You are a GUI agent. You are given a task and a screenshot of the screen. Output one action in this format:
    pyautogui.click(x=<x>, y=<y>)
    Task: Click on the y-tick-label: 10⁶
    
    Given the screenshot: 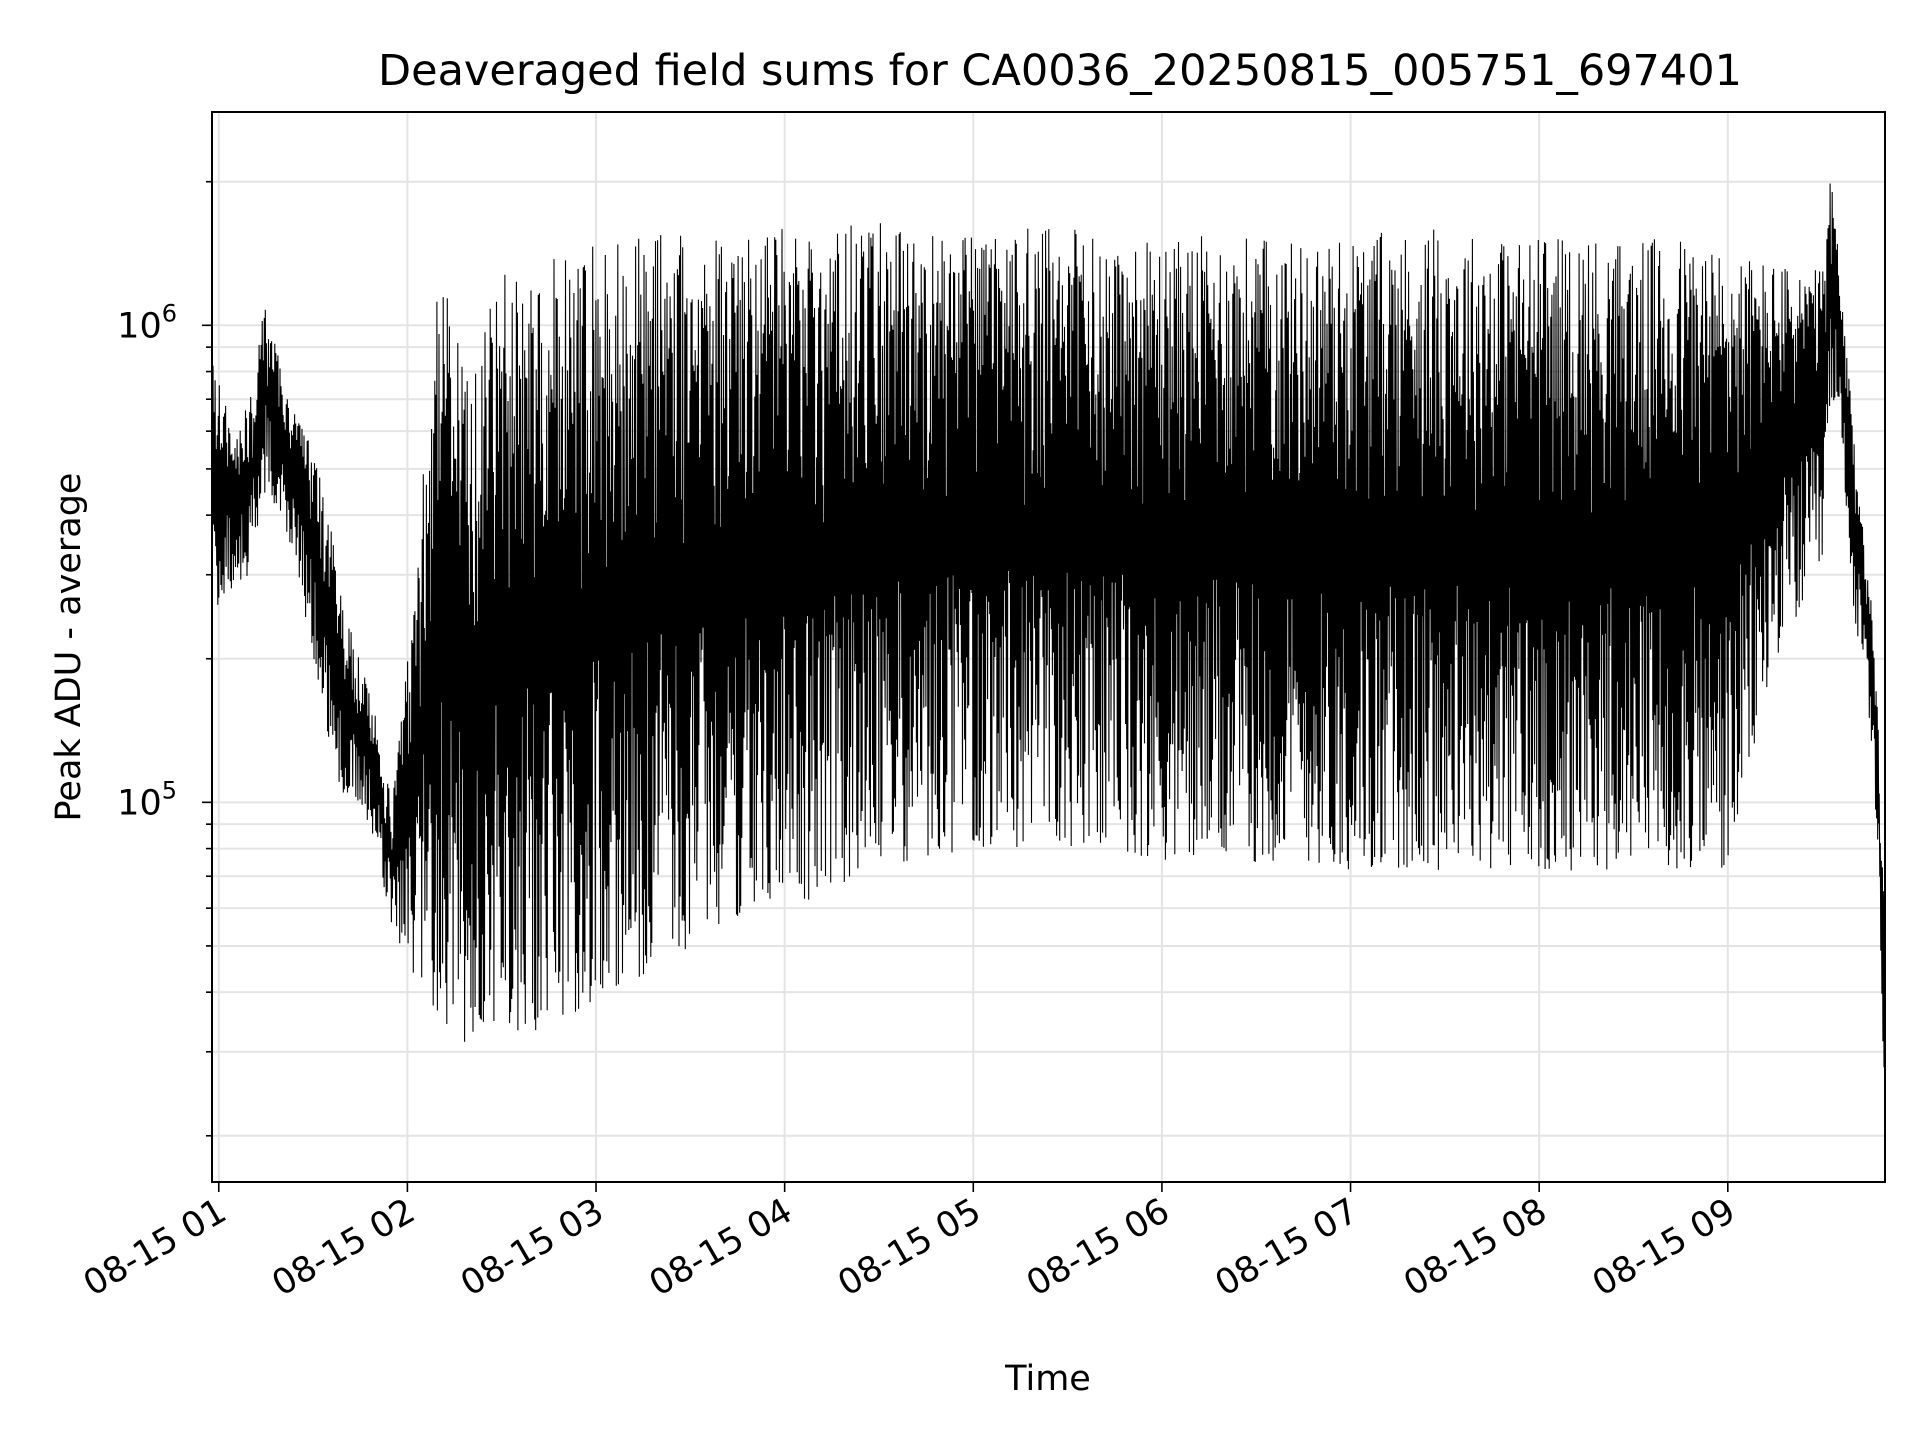 What is the action you would take?
    pyautogui.click(x=147, y=322)
    